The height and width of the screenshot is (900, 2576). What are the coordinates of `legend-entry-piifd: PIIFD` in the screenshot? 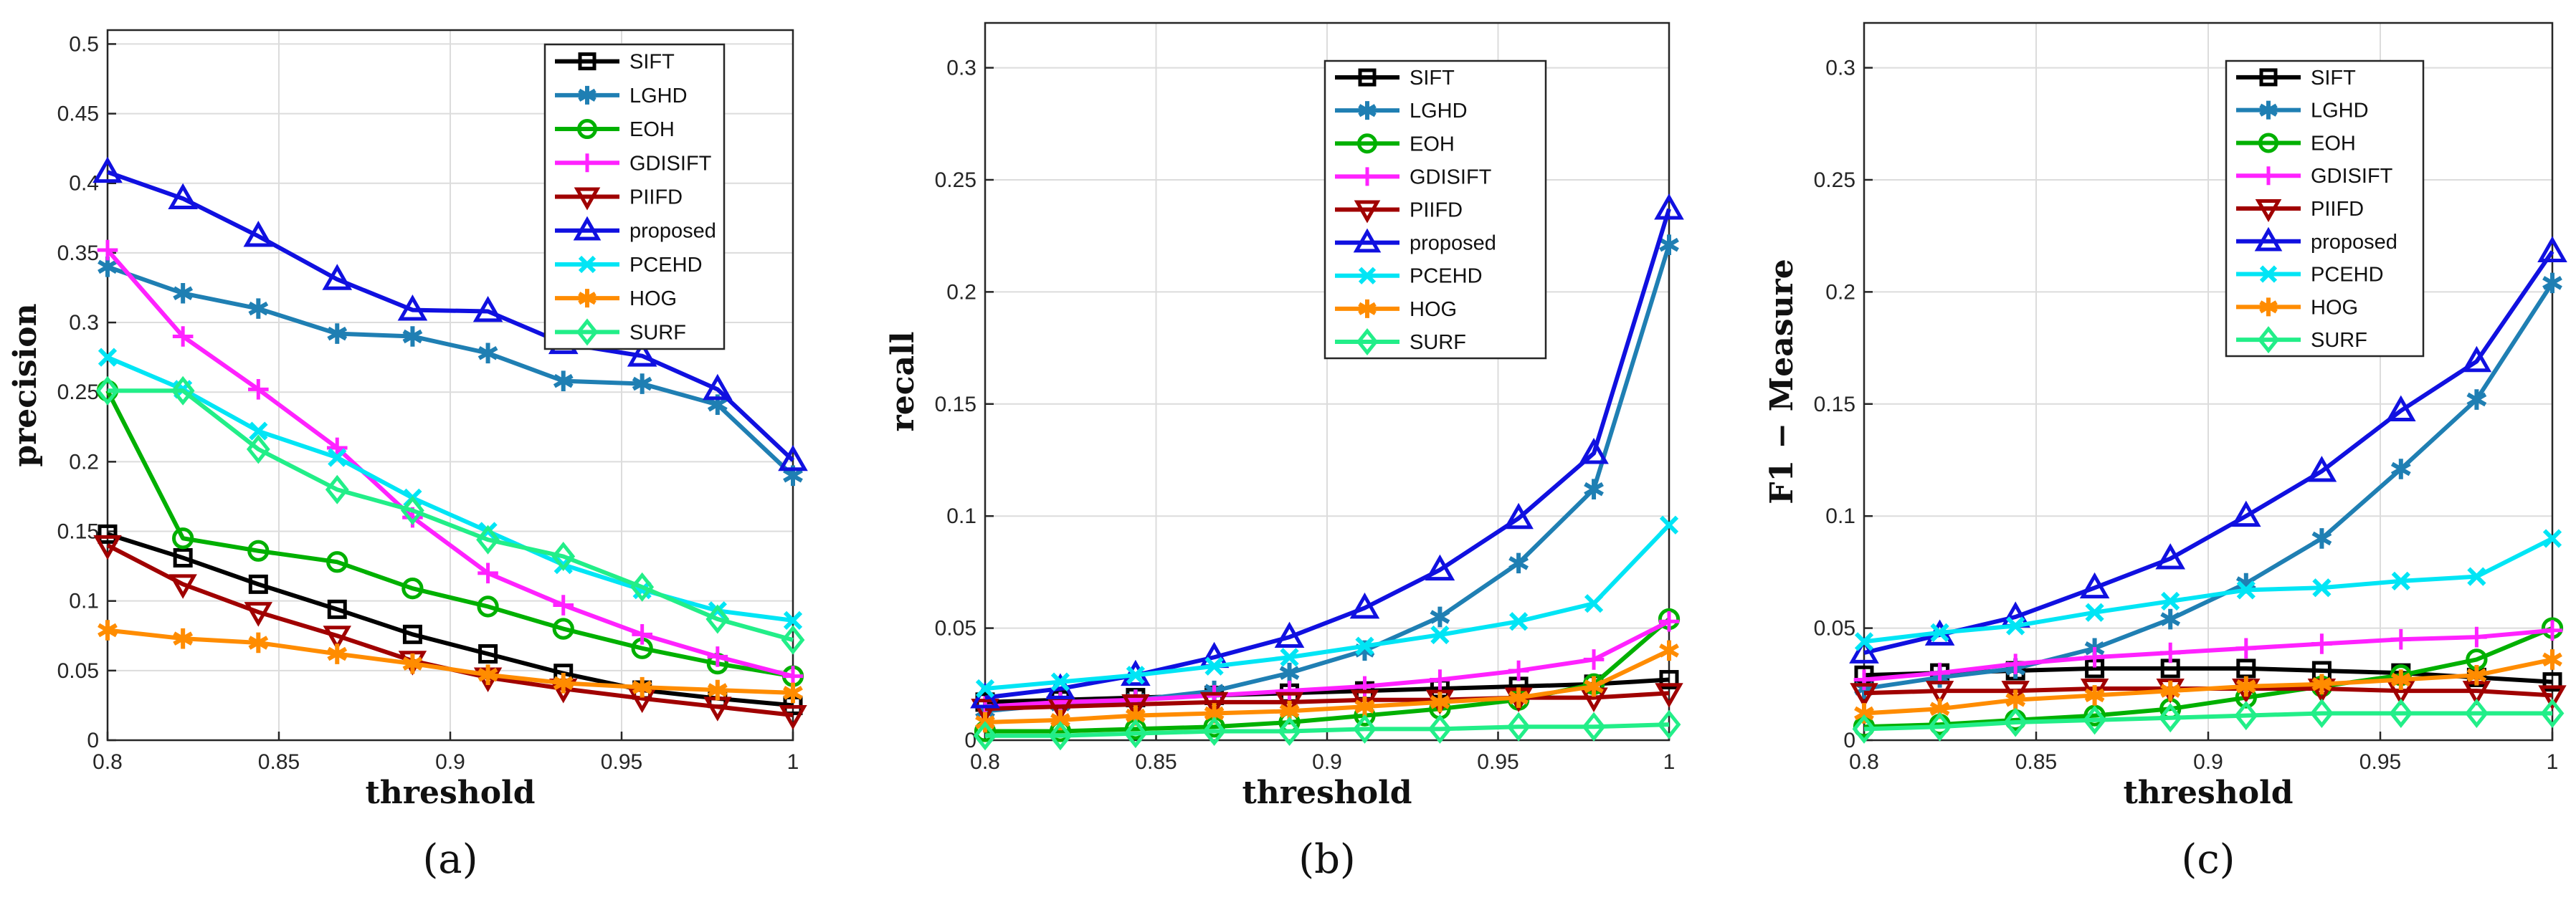 It's located at (2300, 210).